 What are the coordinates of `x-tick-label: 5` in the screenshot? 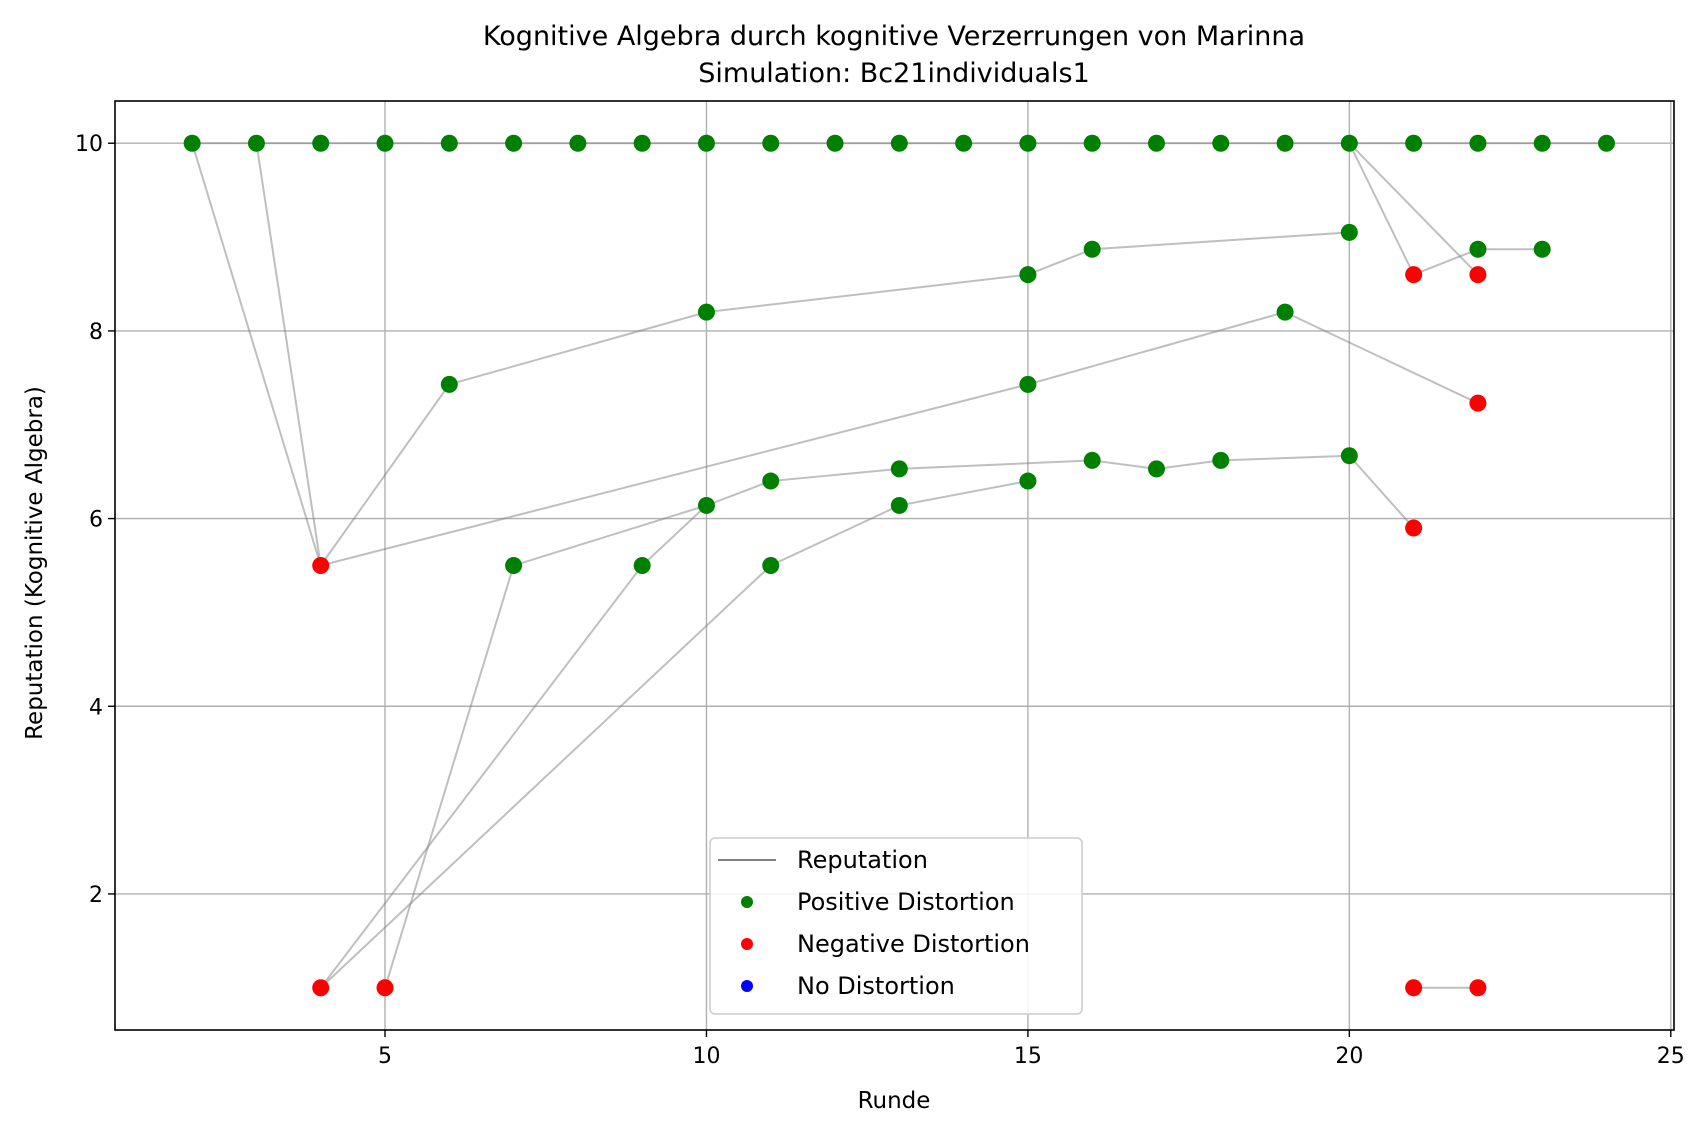 It's located at (385, 1056).